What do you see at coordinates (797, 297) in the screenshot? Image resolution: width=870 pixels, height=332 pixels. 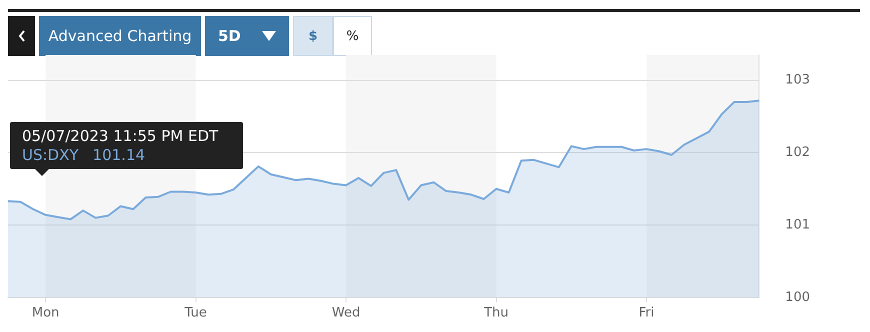 I see `y-tick-label: 100` at bounding box center [797, 297].